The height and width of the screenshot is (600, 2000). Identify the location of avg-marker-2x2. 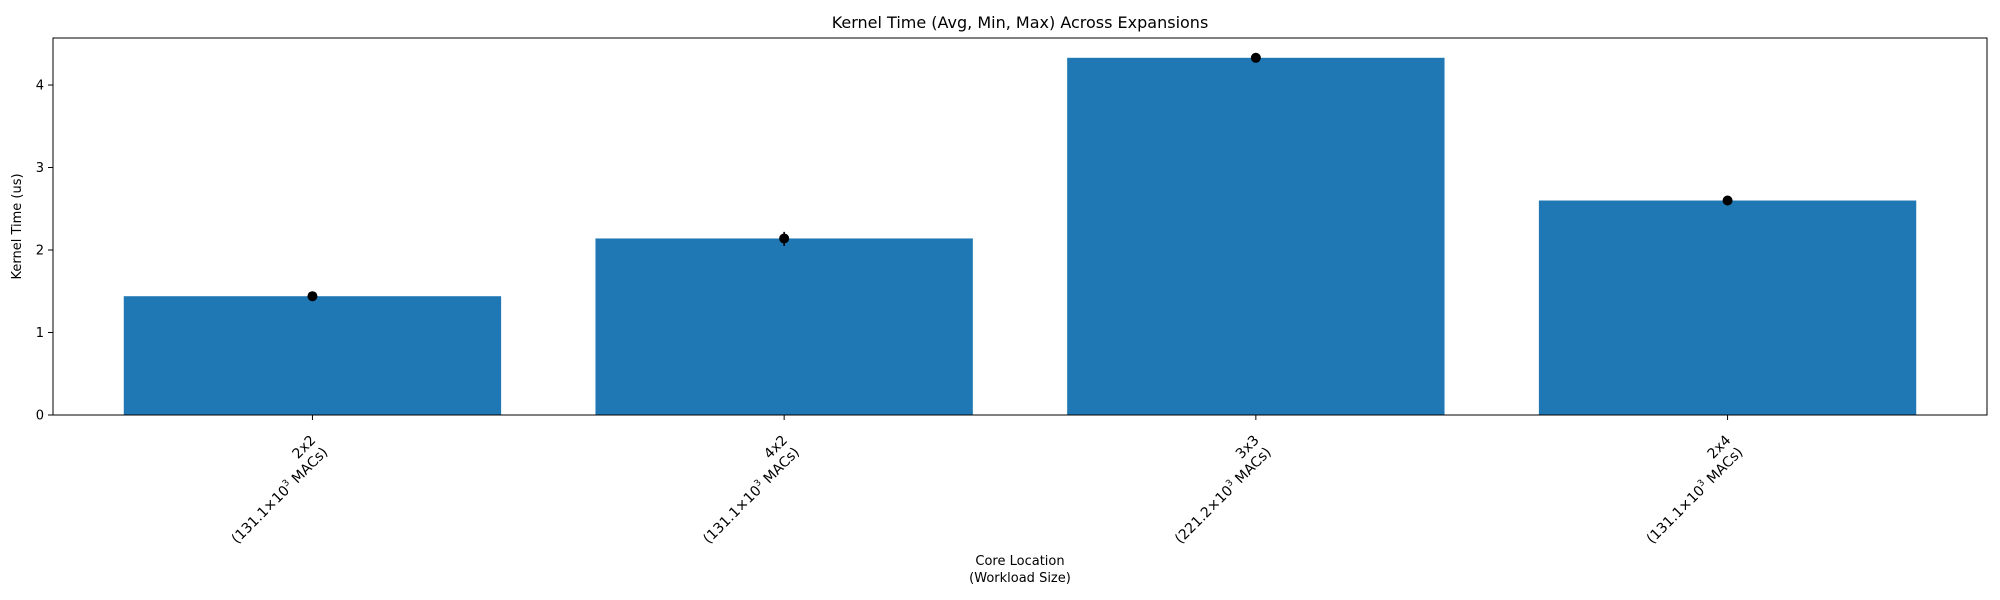
(312, 296).